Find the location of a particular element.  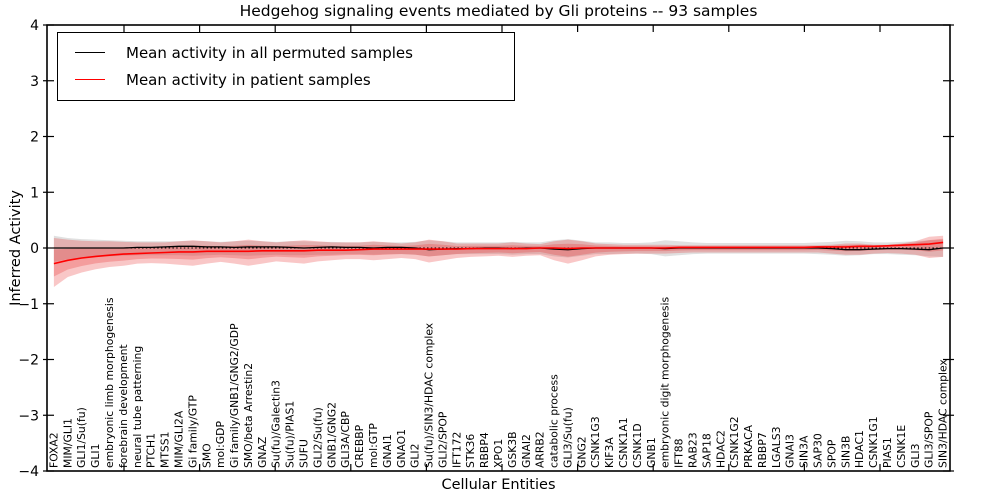

x-category-label: SMO/beta Arrestin2 is located at coordinates (248, 415).